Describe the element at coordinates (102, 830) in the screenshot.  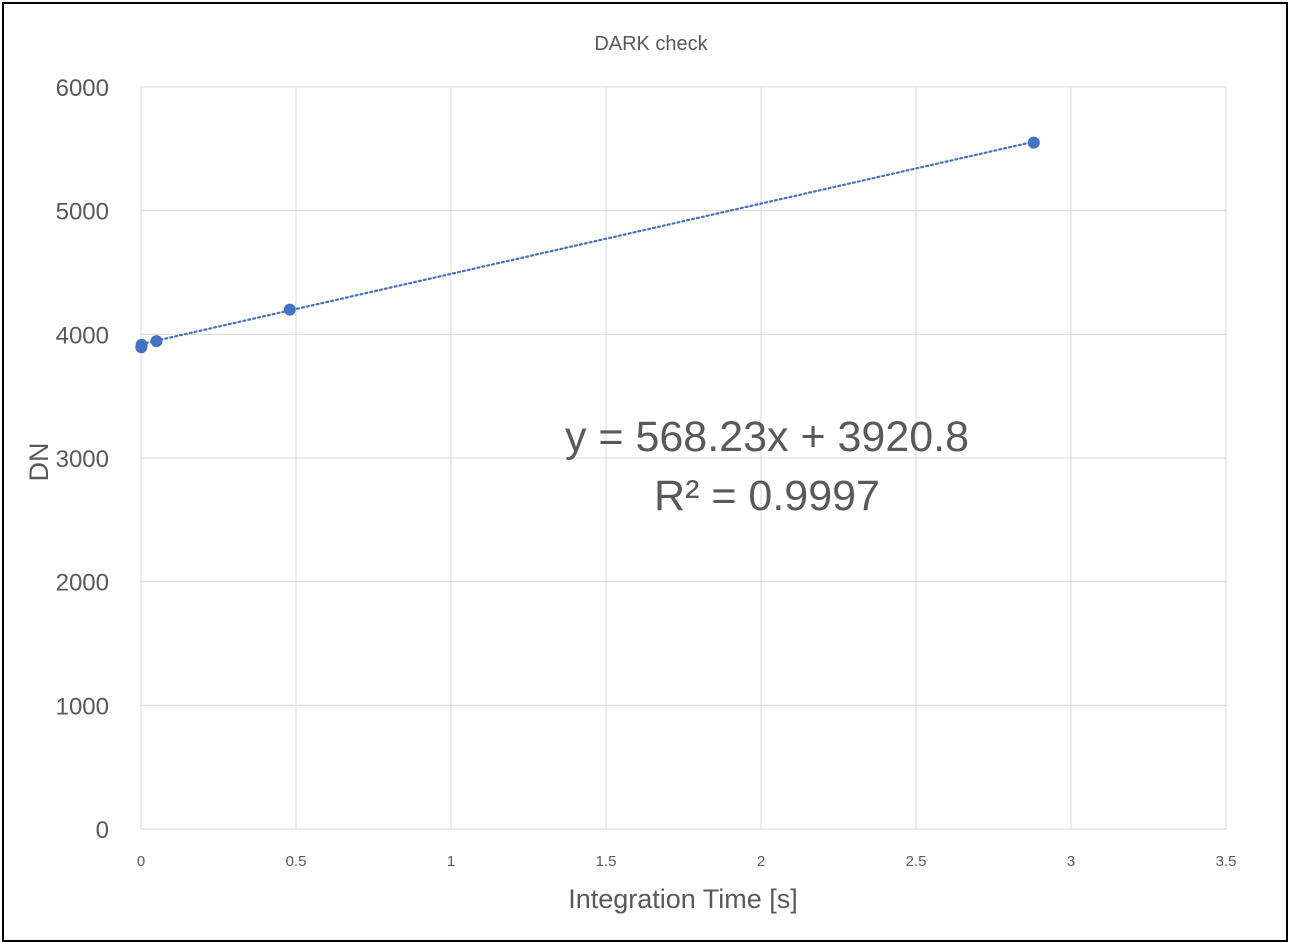
I see `y-tick-label: 0` at that location.